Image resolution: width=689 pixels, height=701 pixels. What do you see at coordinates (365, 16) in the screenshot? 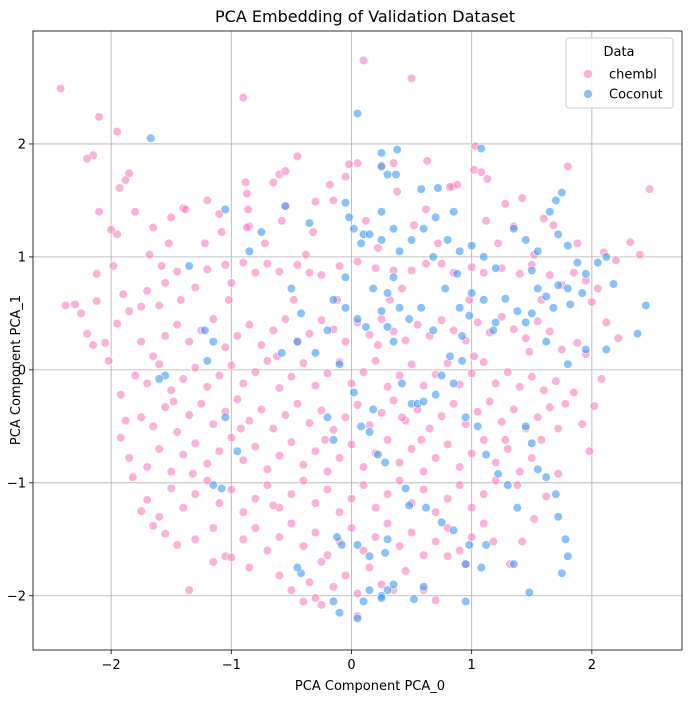
I see `chart-title: PCA Embedding of Validation Dataset` at bounding box center [365, 16].